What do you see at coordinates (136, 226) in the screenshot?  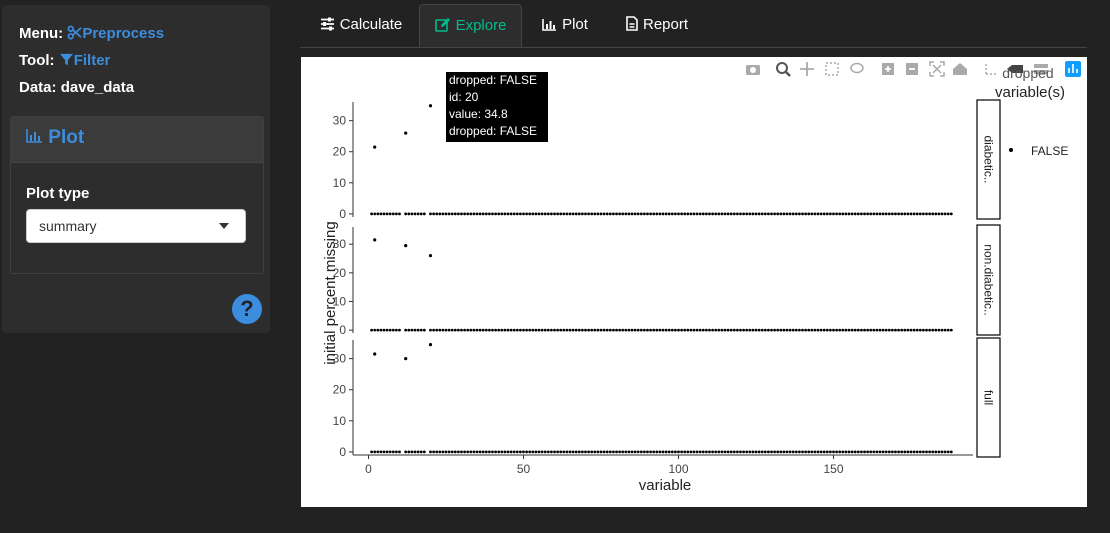 I see `plot-type-select: summary` at bounding box center [136, 226].